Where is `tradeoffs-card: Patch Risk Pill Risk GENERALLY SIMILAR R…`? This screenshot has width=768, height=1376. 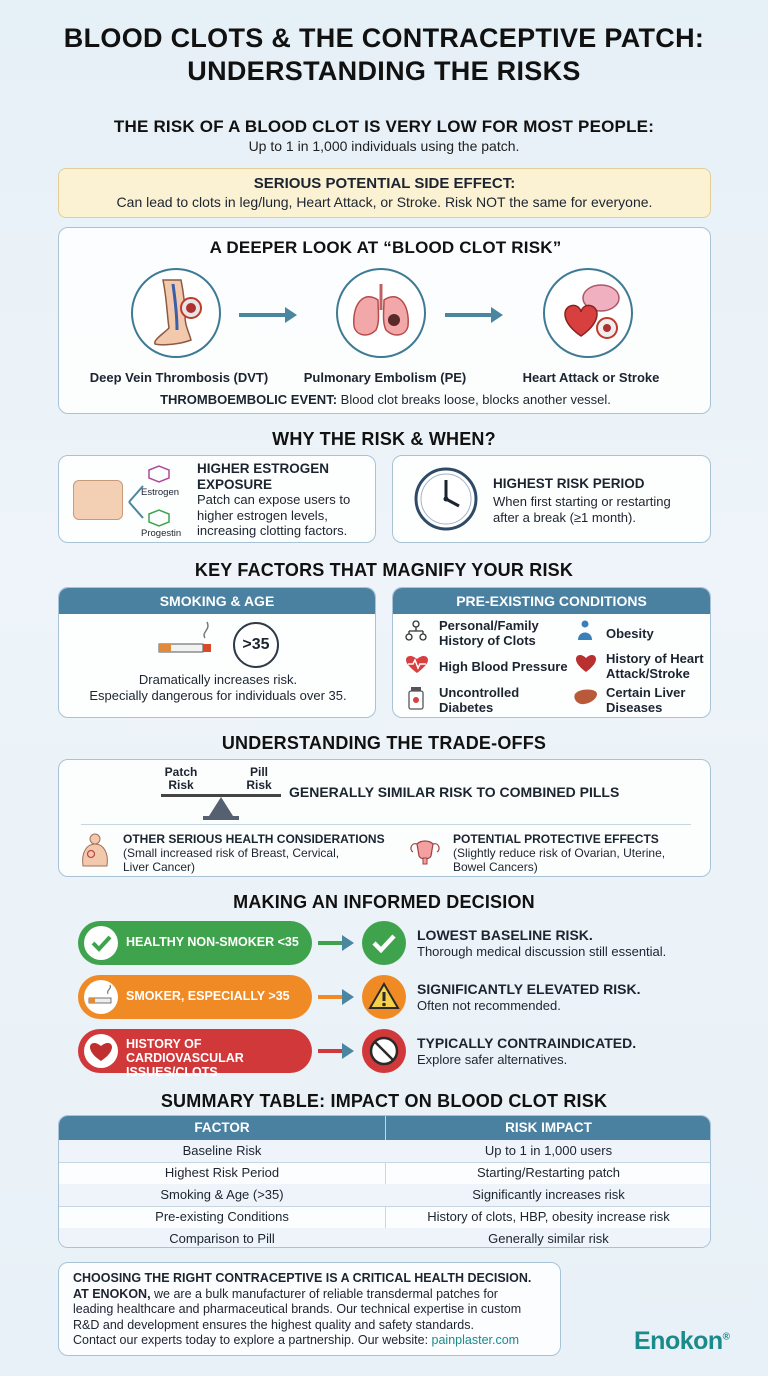 tradeoffs-card: Patch Risk Pill Risk GENERALLY SIMILAR R… is located at coordinates (384, 818).